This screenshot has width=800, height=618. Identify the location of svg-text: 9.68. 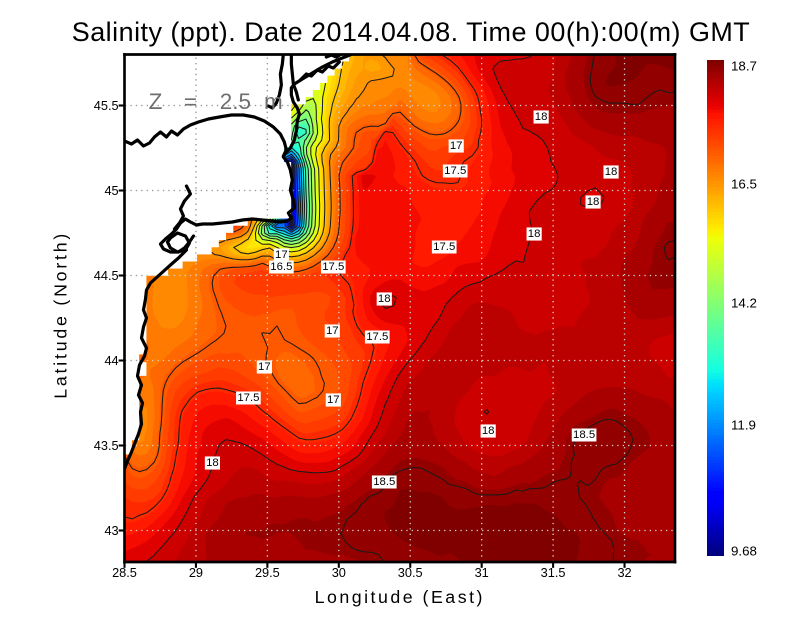
(744, 550).